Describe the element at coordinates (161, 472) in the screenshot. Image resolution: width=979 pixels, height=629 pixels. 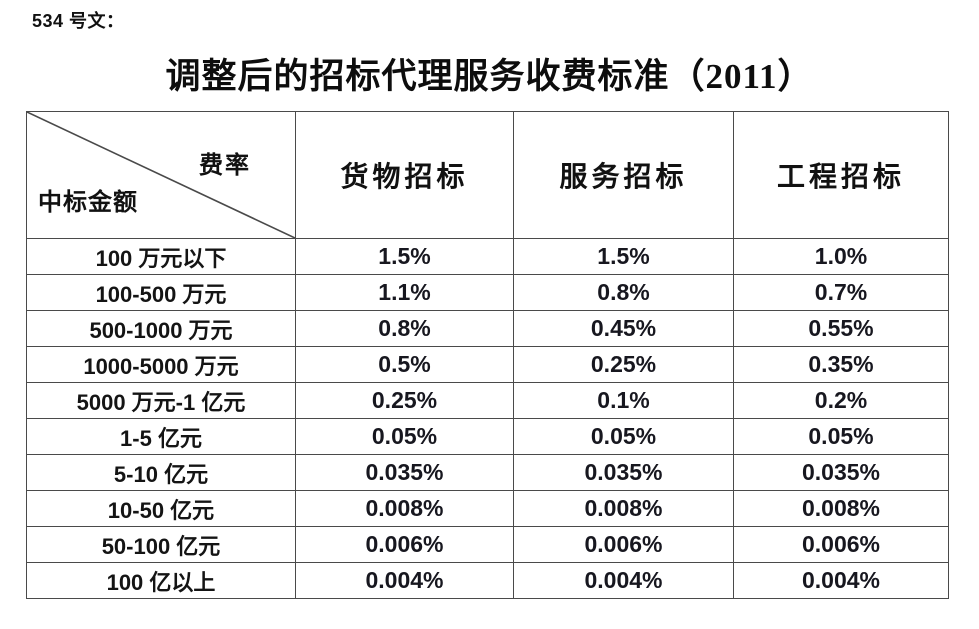
I see `row-label-amount-range: 5-10 亿元` at that location.